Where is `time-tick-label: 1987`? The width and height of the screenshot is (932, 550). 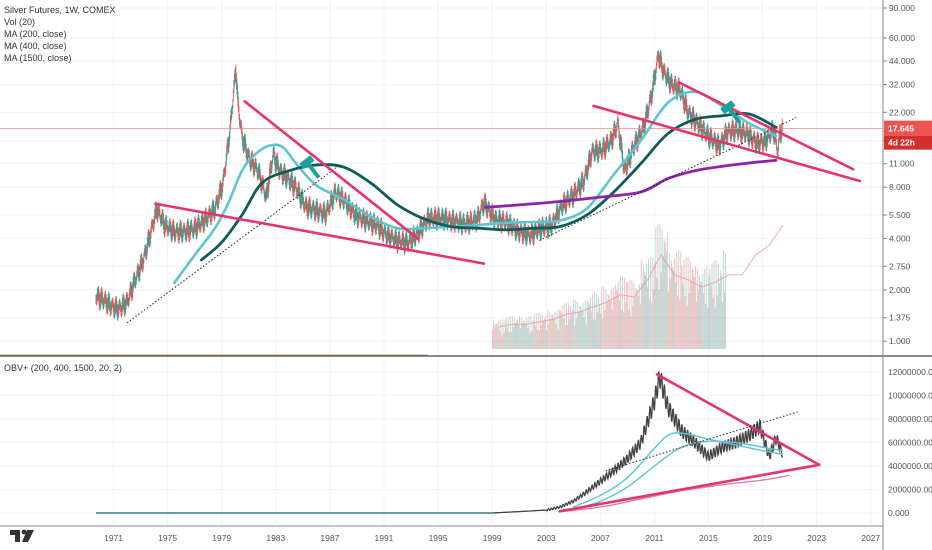
time-tick-label: 1987 is located at coordinates (329, 538).